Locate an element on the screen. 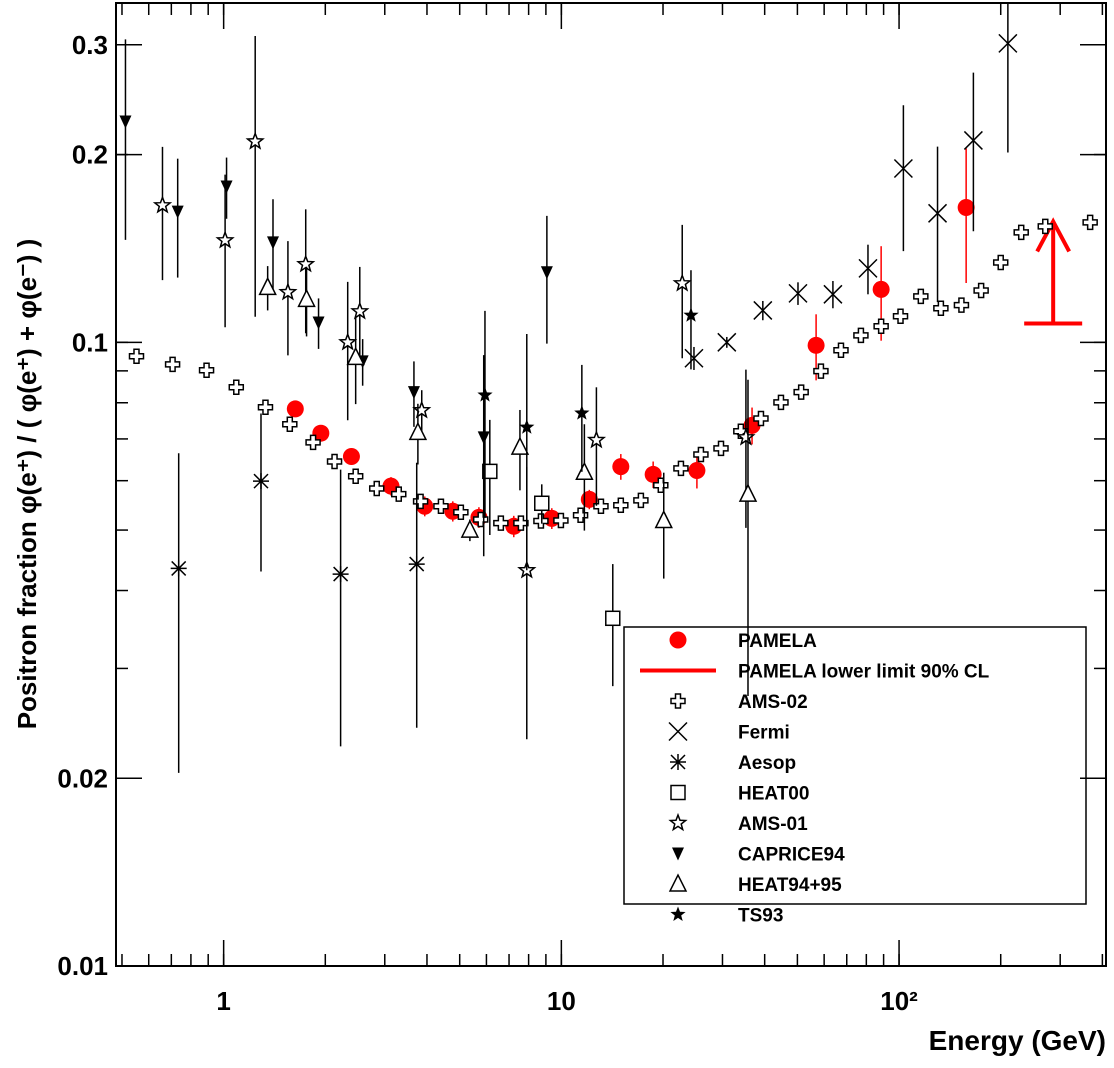 This screenshot has width=1114, height=1068. legend-label: TS93 is located at coordinates (760, 916).